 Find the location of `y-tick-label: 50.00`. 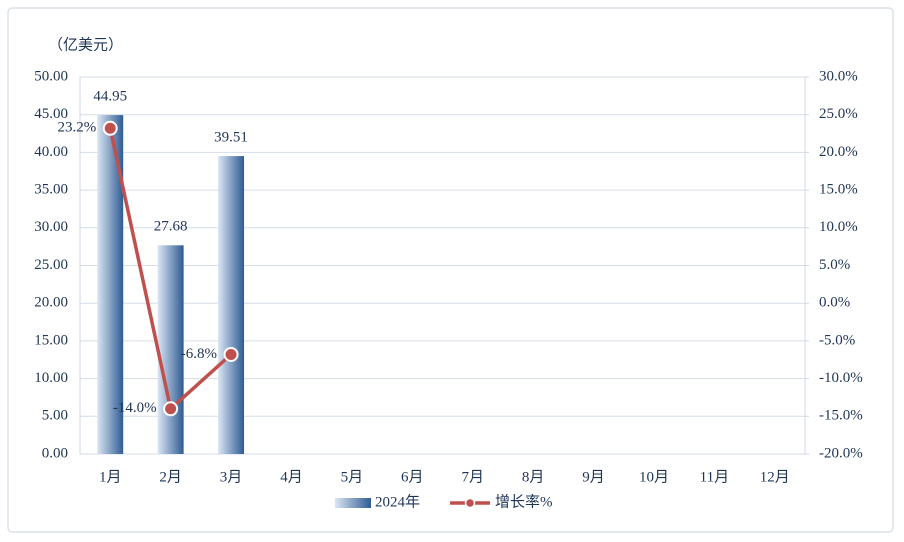

y-tick-label: 50.00 is located at coordinates (51, 76).